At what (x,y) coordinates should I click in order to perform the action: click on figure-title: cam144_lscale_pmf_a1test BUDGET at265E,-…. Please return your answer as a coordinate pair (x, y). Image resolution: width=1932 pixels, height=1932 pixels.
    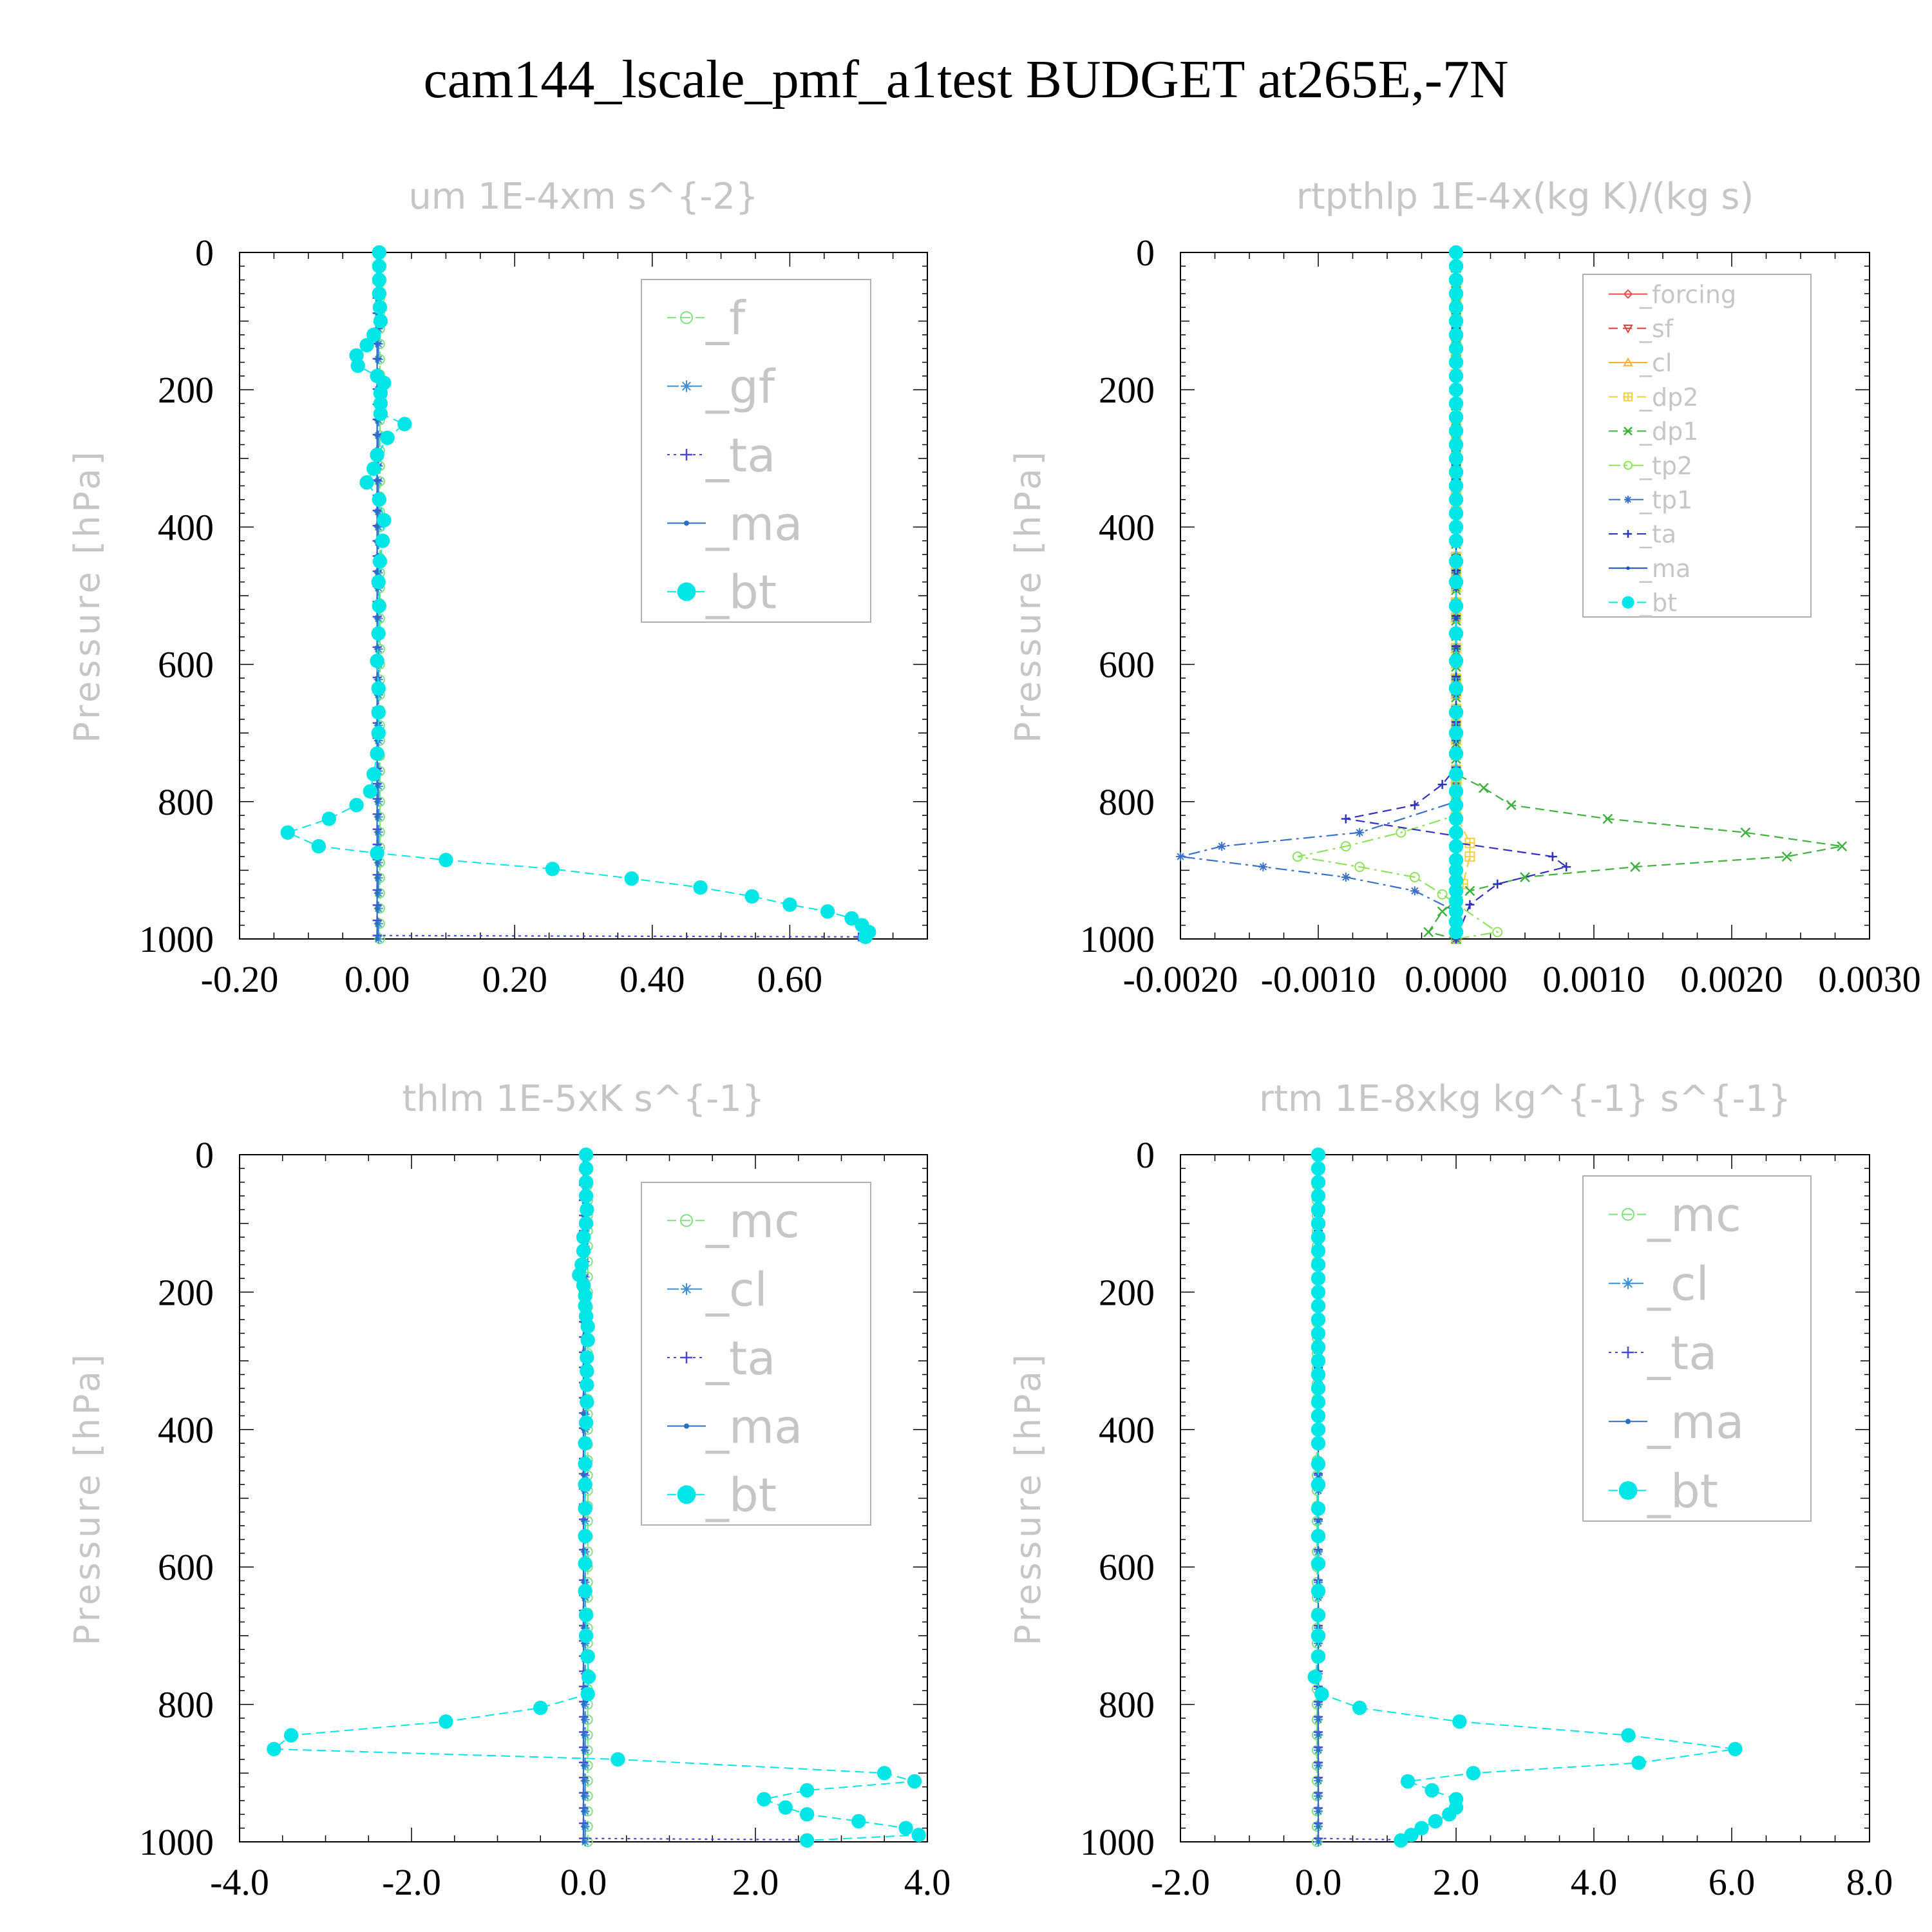
    Looking at the image, I should click on (966, 79).